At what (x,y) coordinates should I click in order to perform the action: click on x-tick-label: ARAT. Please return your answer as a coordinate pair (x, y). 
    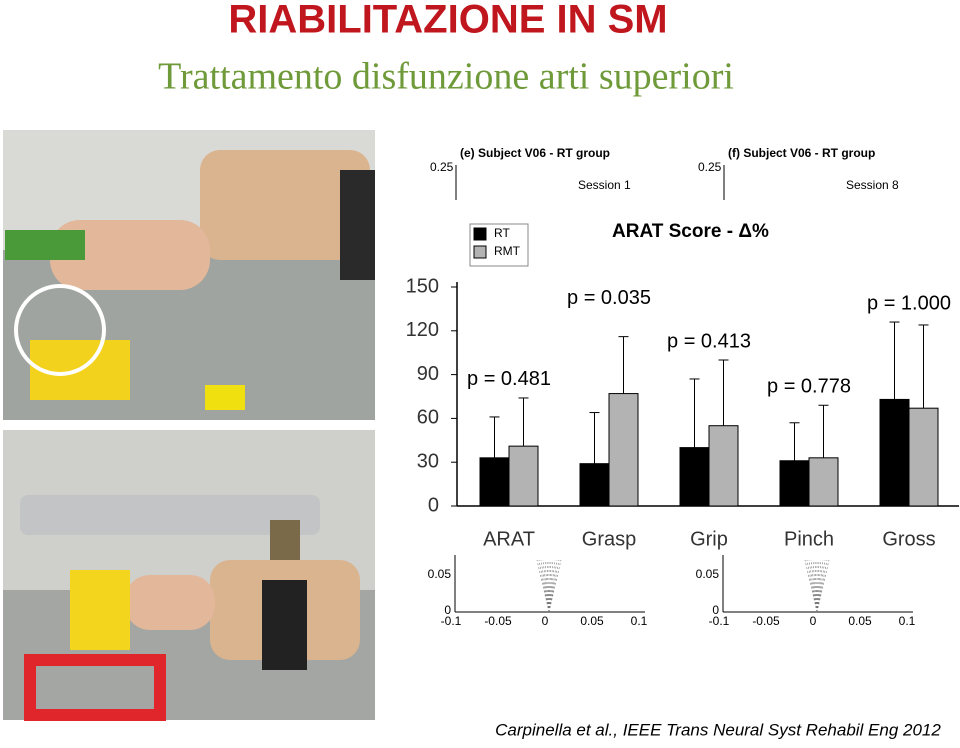
    Looking at the image, I should click on (509, 539).